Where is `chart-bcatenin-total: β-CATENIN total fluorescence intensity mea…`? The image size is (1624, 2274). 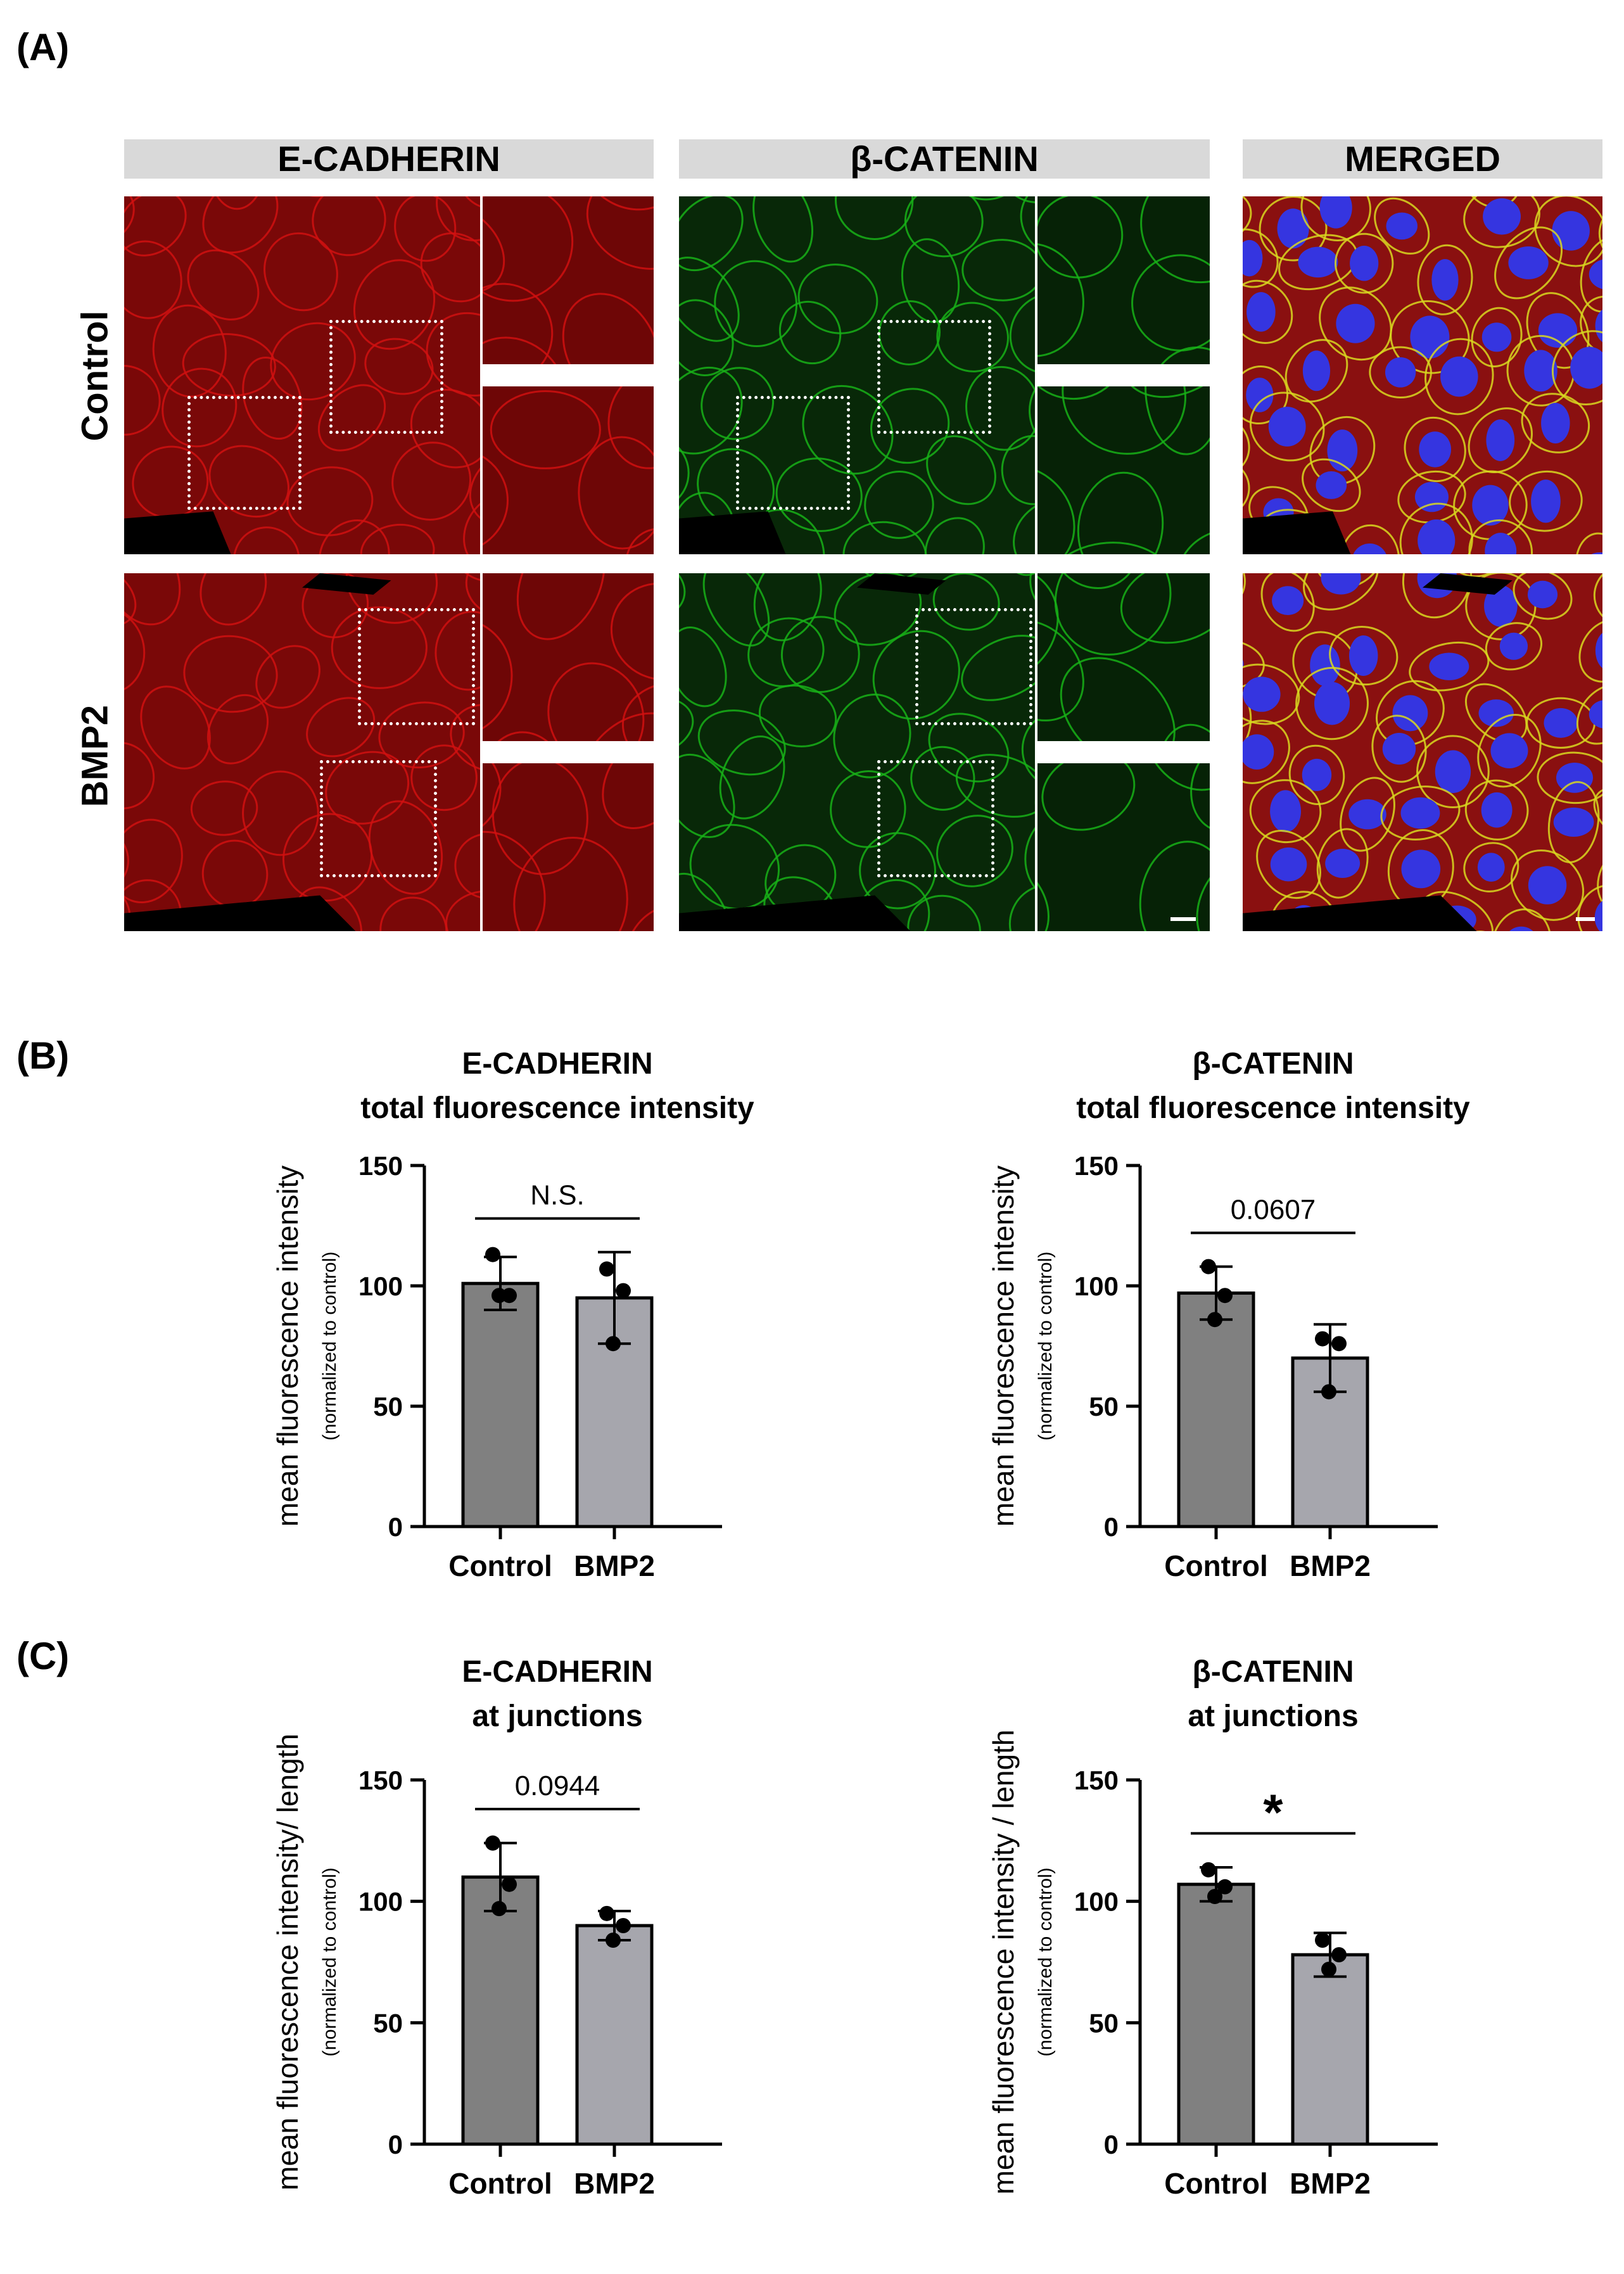
chart-bcatenin-total: β-CATENIN total fluorescence intensity mea… is located at coordinates (1228, 1314).